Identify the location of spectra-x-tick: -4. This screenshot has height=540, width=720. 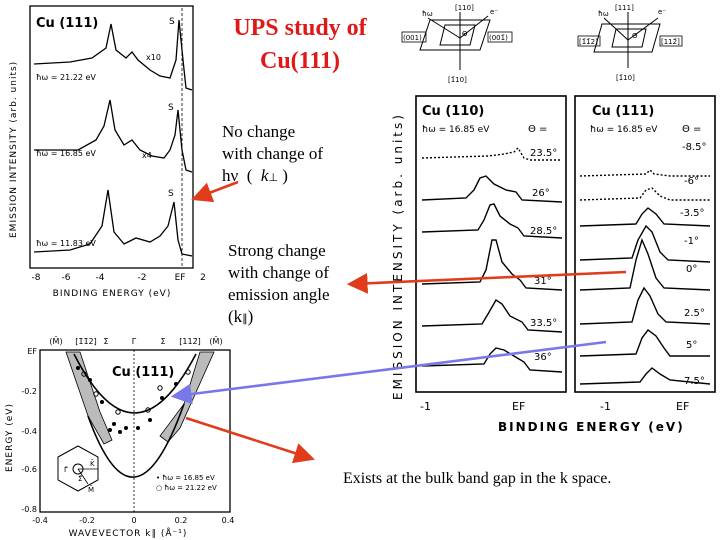
(100, 278).